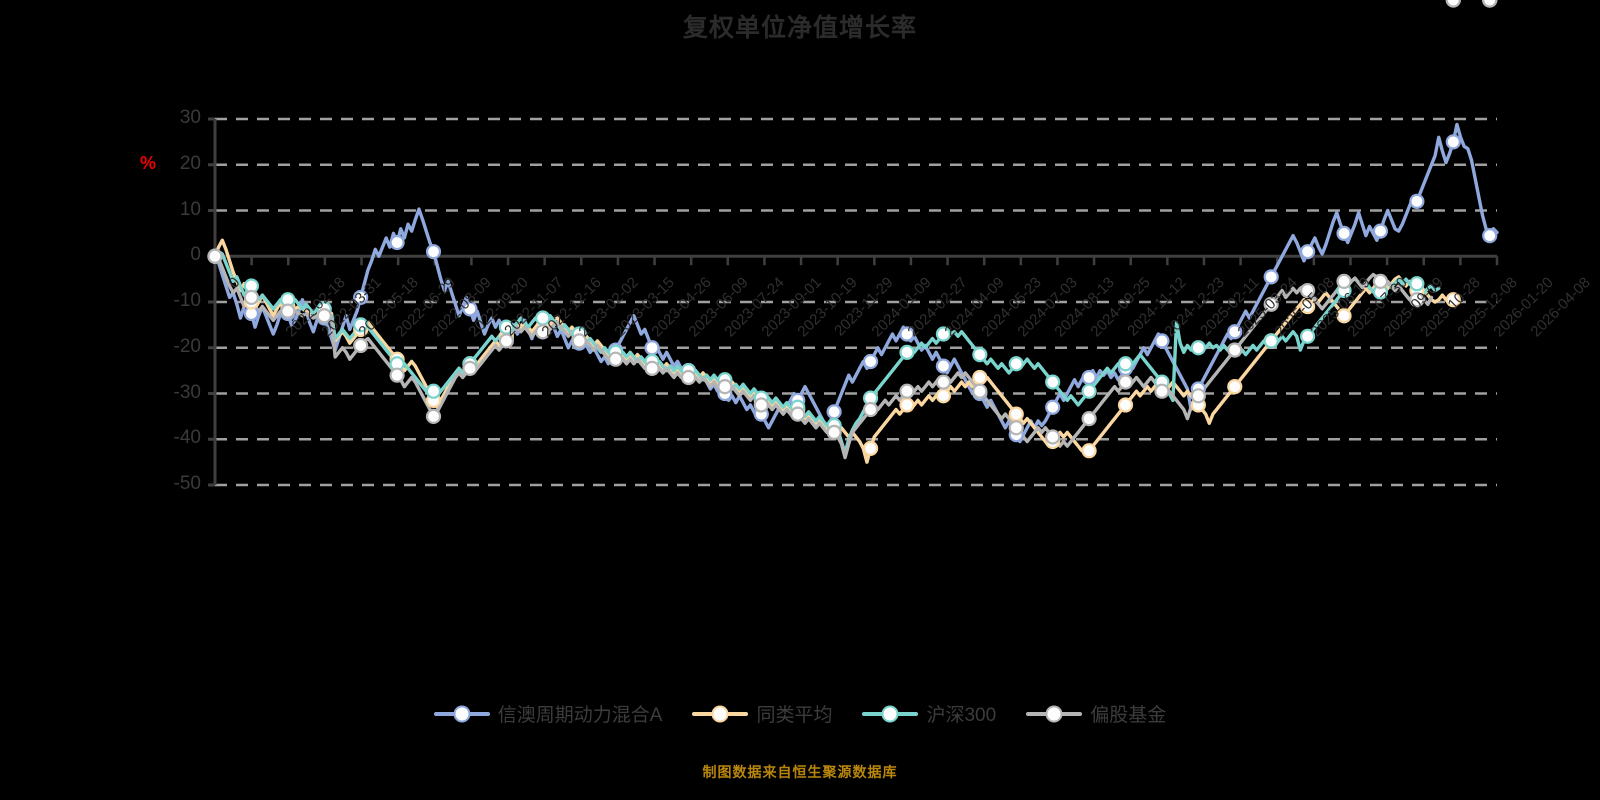  What do you see at coordinates (190, 209) in the screenshot?
I see `y-tick-label: 10` at bounding box center [190, 209].